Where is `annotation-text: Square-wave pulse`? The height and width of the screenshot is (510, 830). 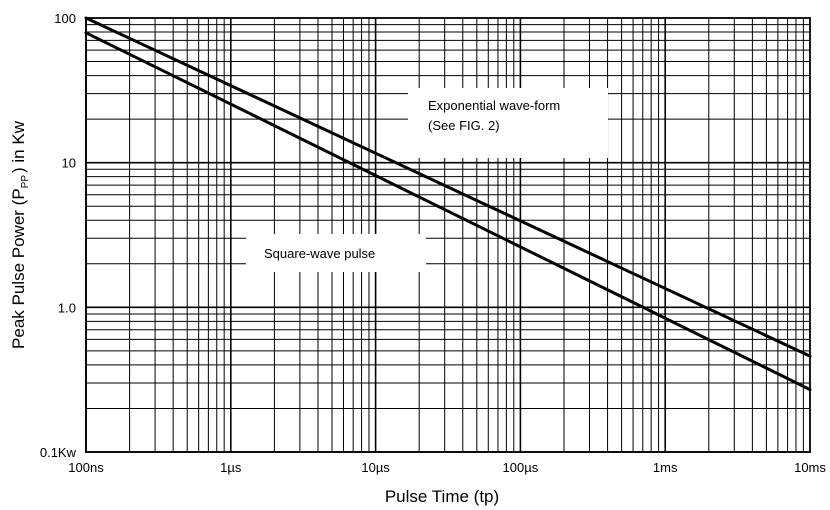
annotation-text: Square-wave pulse is located at coordinates (319, 253).